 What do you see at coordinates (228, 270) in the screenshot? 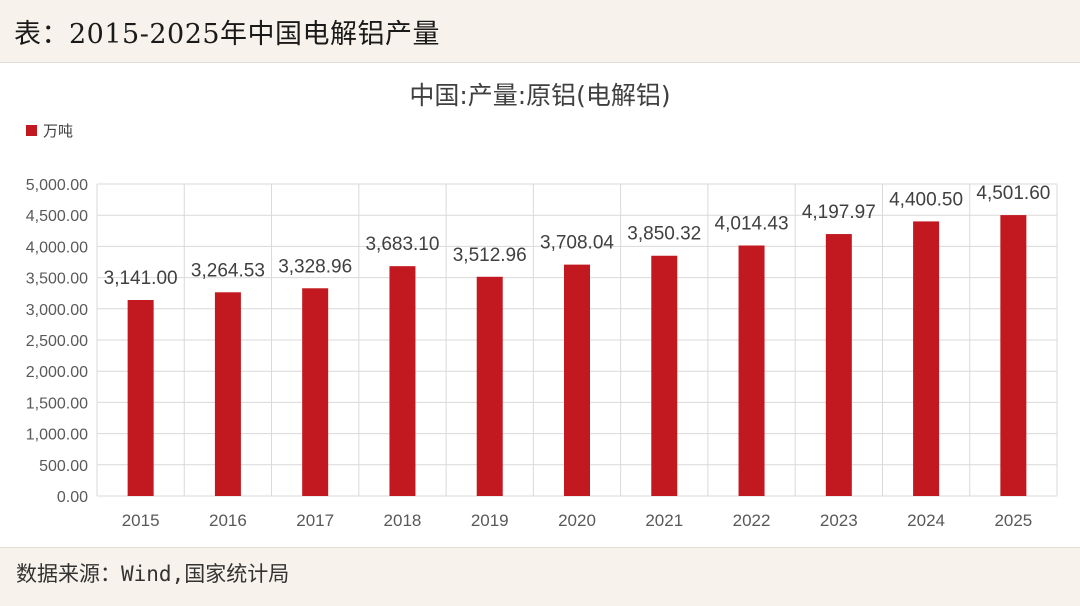
I see `data-label: 3,264.53` at bounding box center [228, 270].